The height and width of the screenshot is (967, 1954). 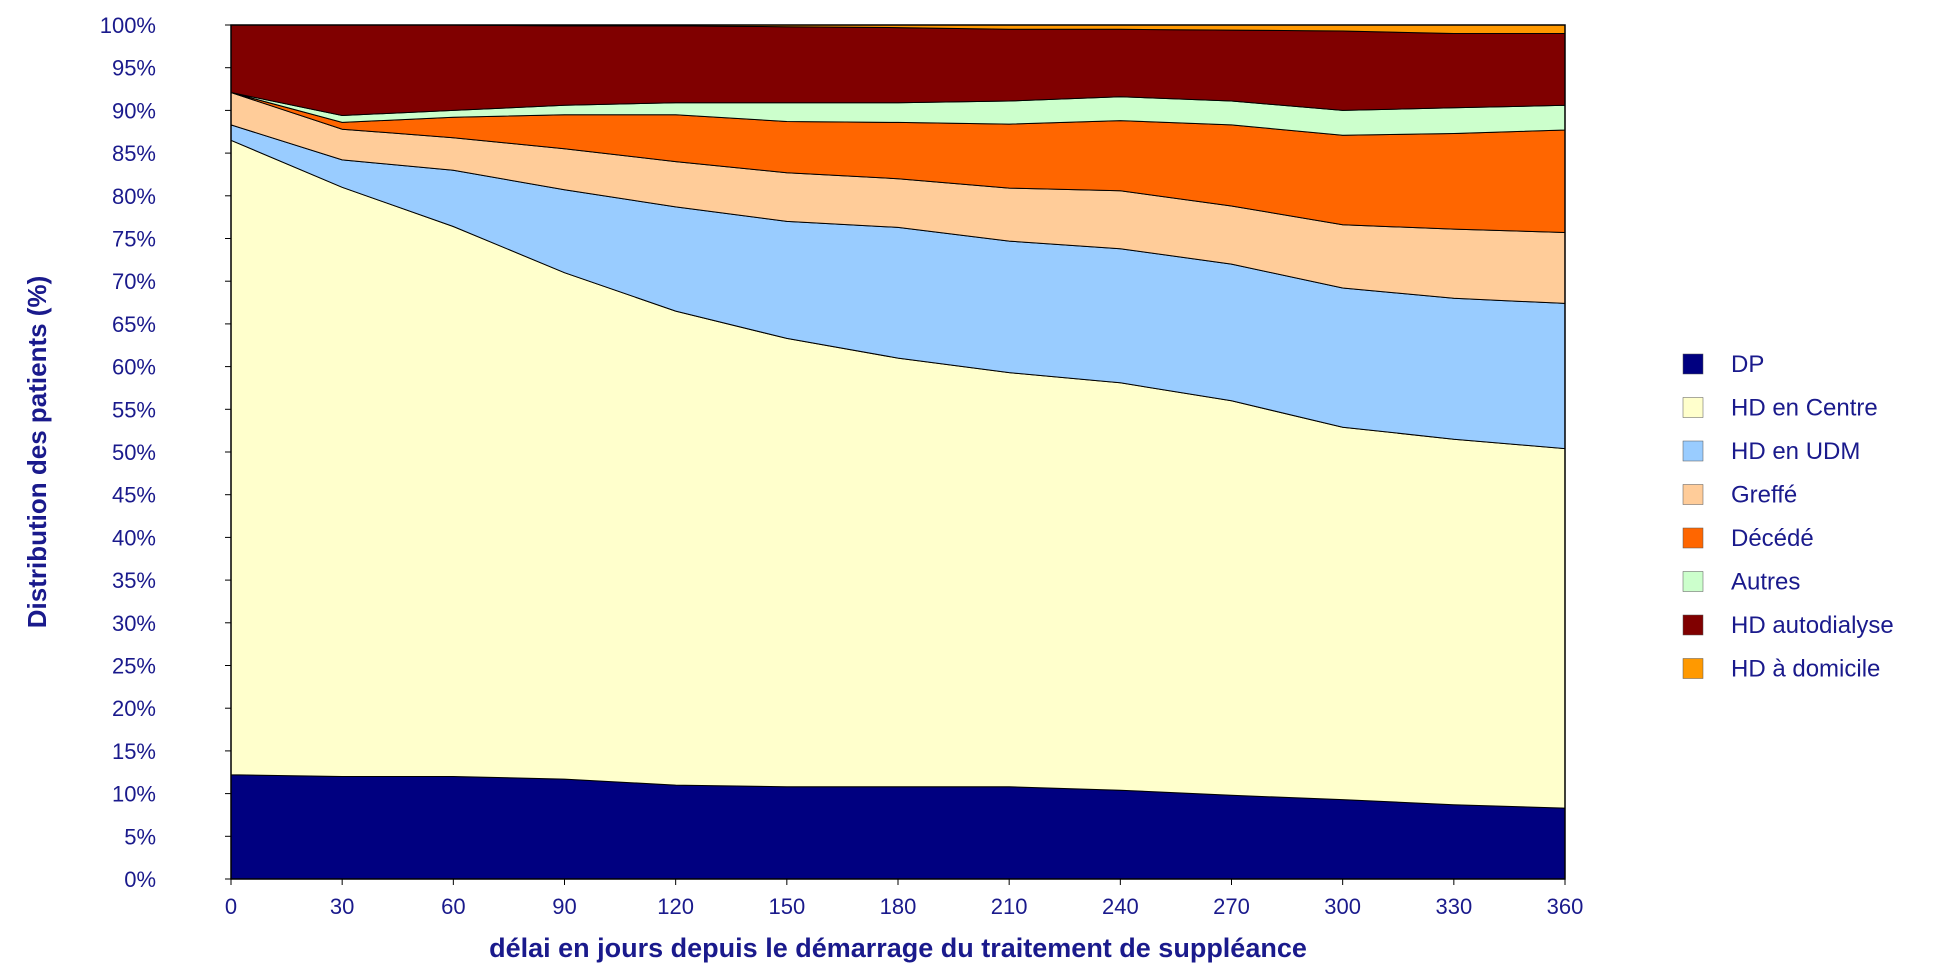 What do you see at coordinates (134, 409) in the screenshot?
I see `y-tick-label: 55%` at bounding box center [134, 409].